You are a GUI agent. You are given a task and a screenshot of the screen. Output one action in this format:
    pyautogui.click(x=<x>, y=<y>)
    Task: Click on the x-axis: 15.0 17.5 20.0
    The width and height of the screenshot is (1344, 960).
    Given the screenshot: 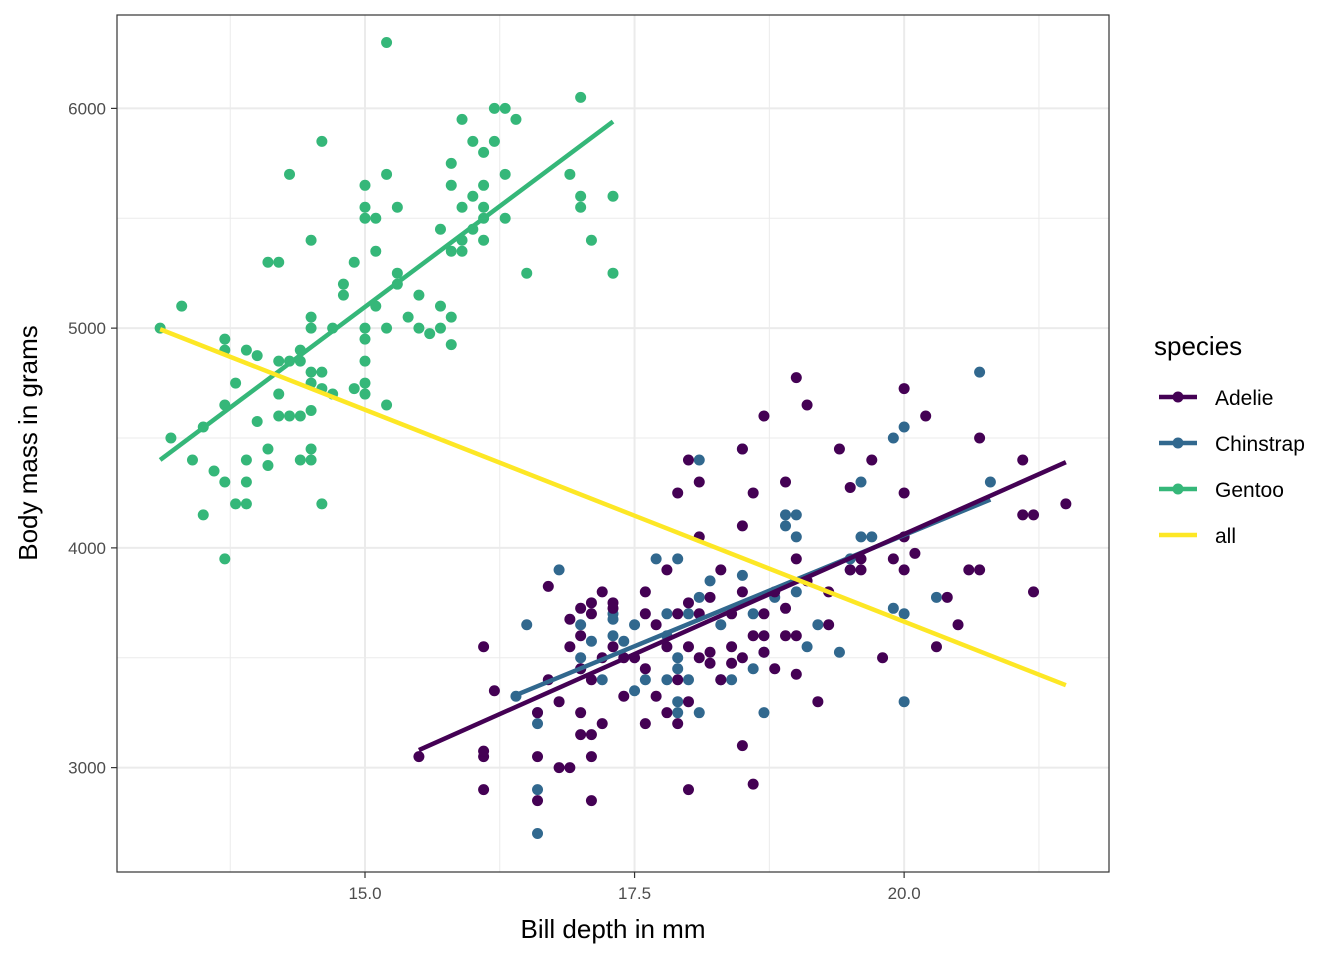 What is the action you would take?
    pyautogui.click(x=634, y=887)
    